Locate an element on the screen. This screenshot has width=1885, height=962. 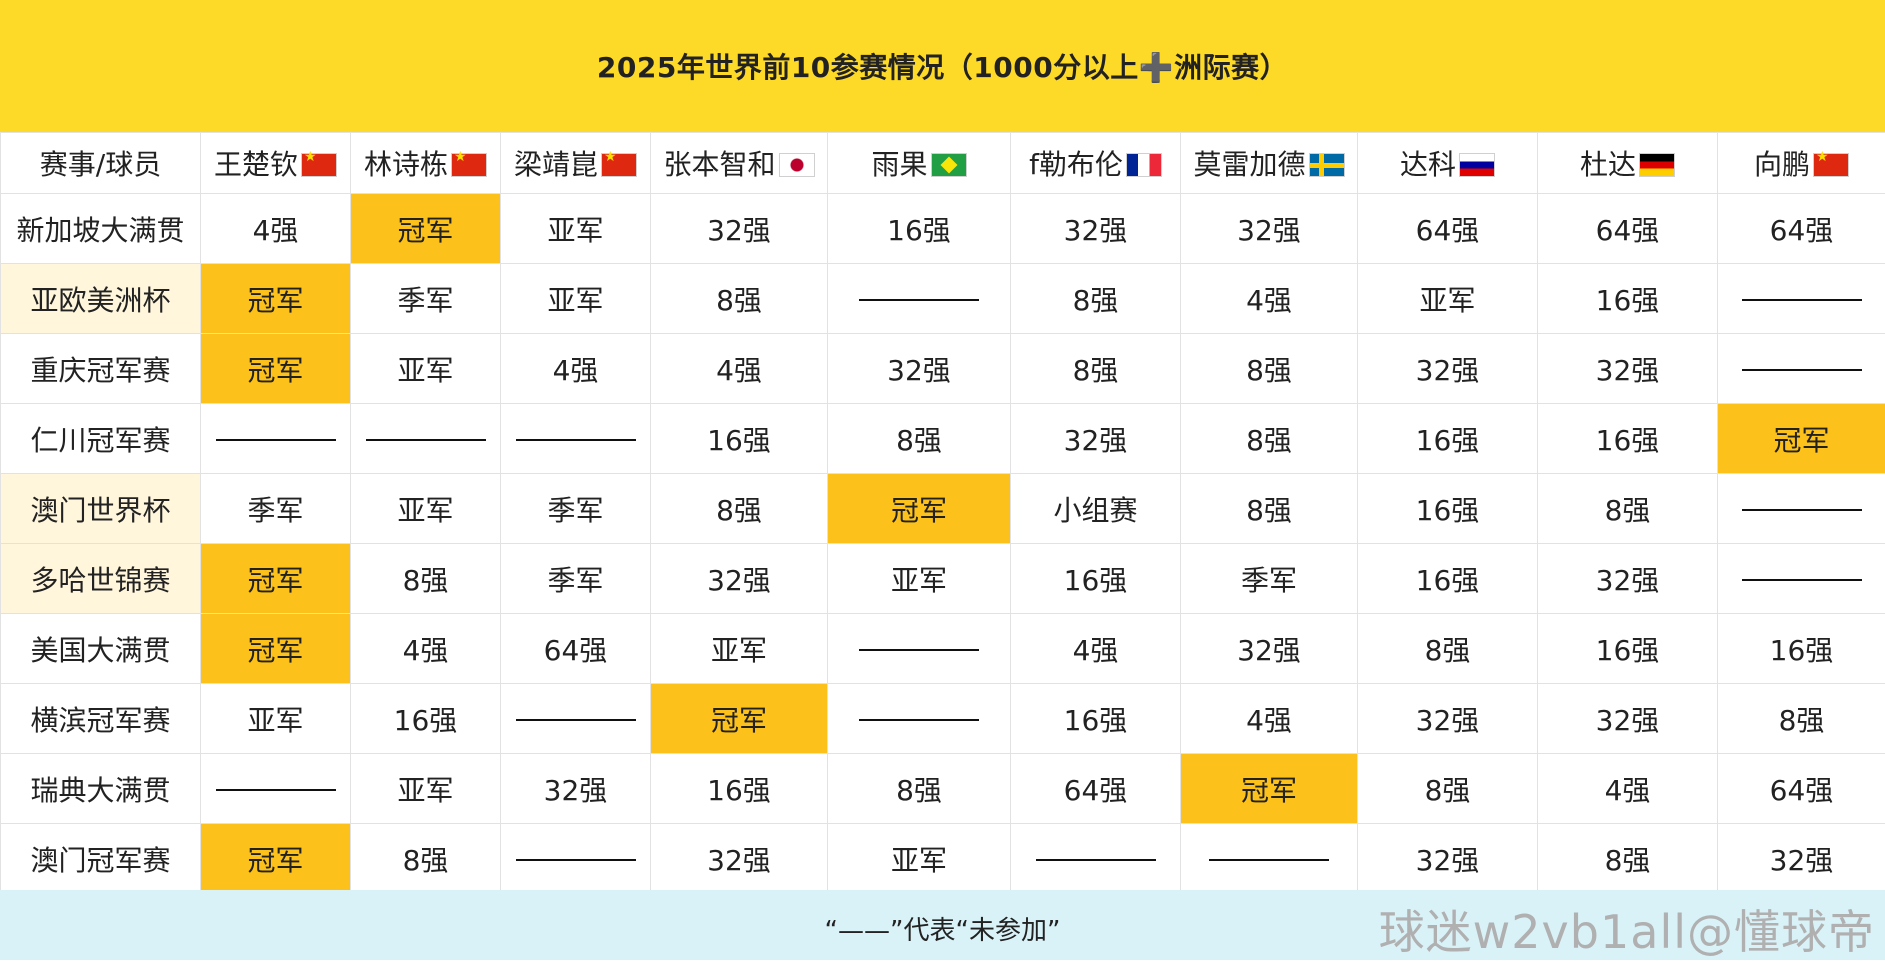
player-header: 杜达 is located at coordinates (1628, 163).